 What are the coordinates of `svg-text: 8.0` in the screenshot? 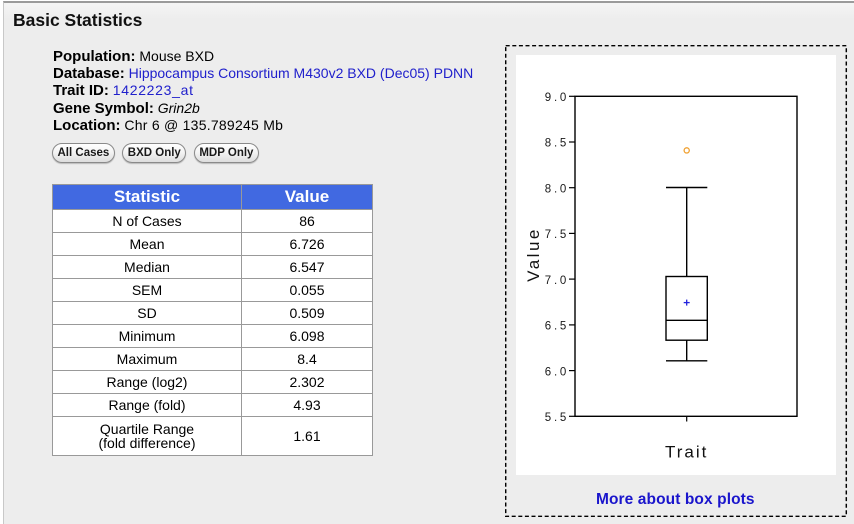 It's located at (556, 189).